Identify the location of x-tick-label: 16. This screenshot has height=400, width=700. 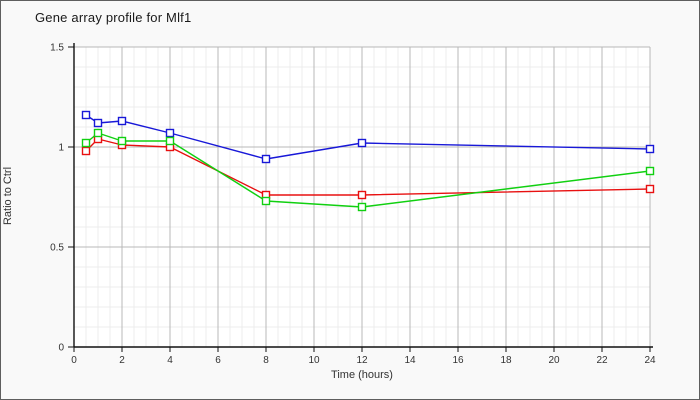
(458, 360).